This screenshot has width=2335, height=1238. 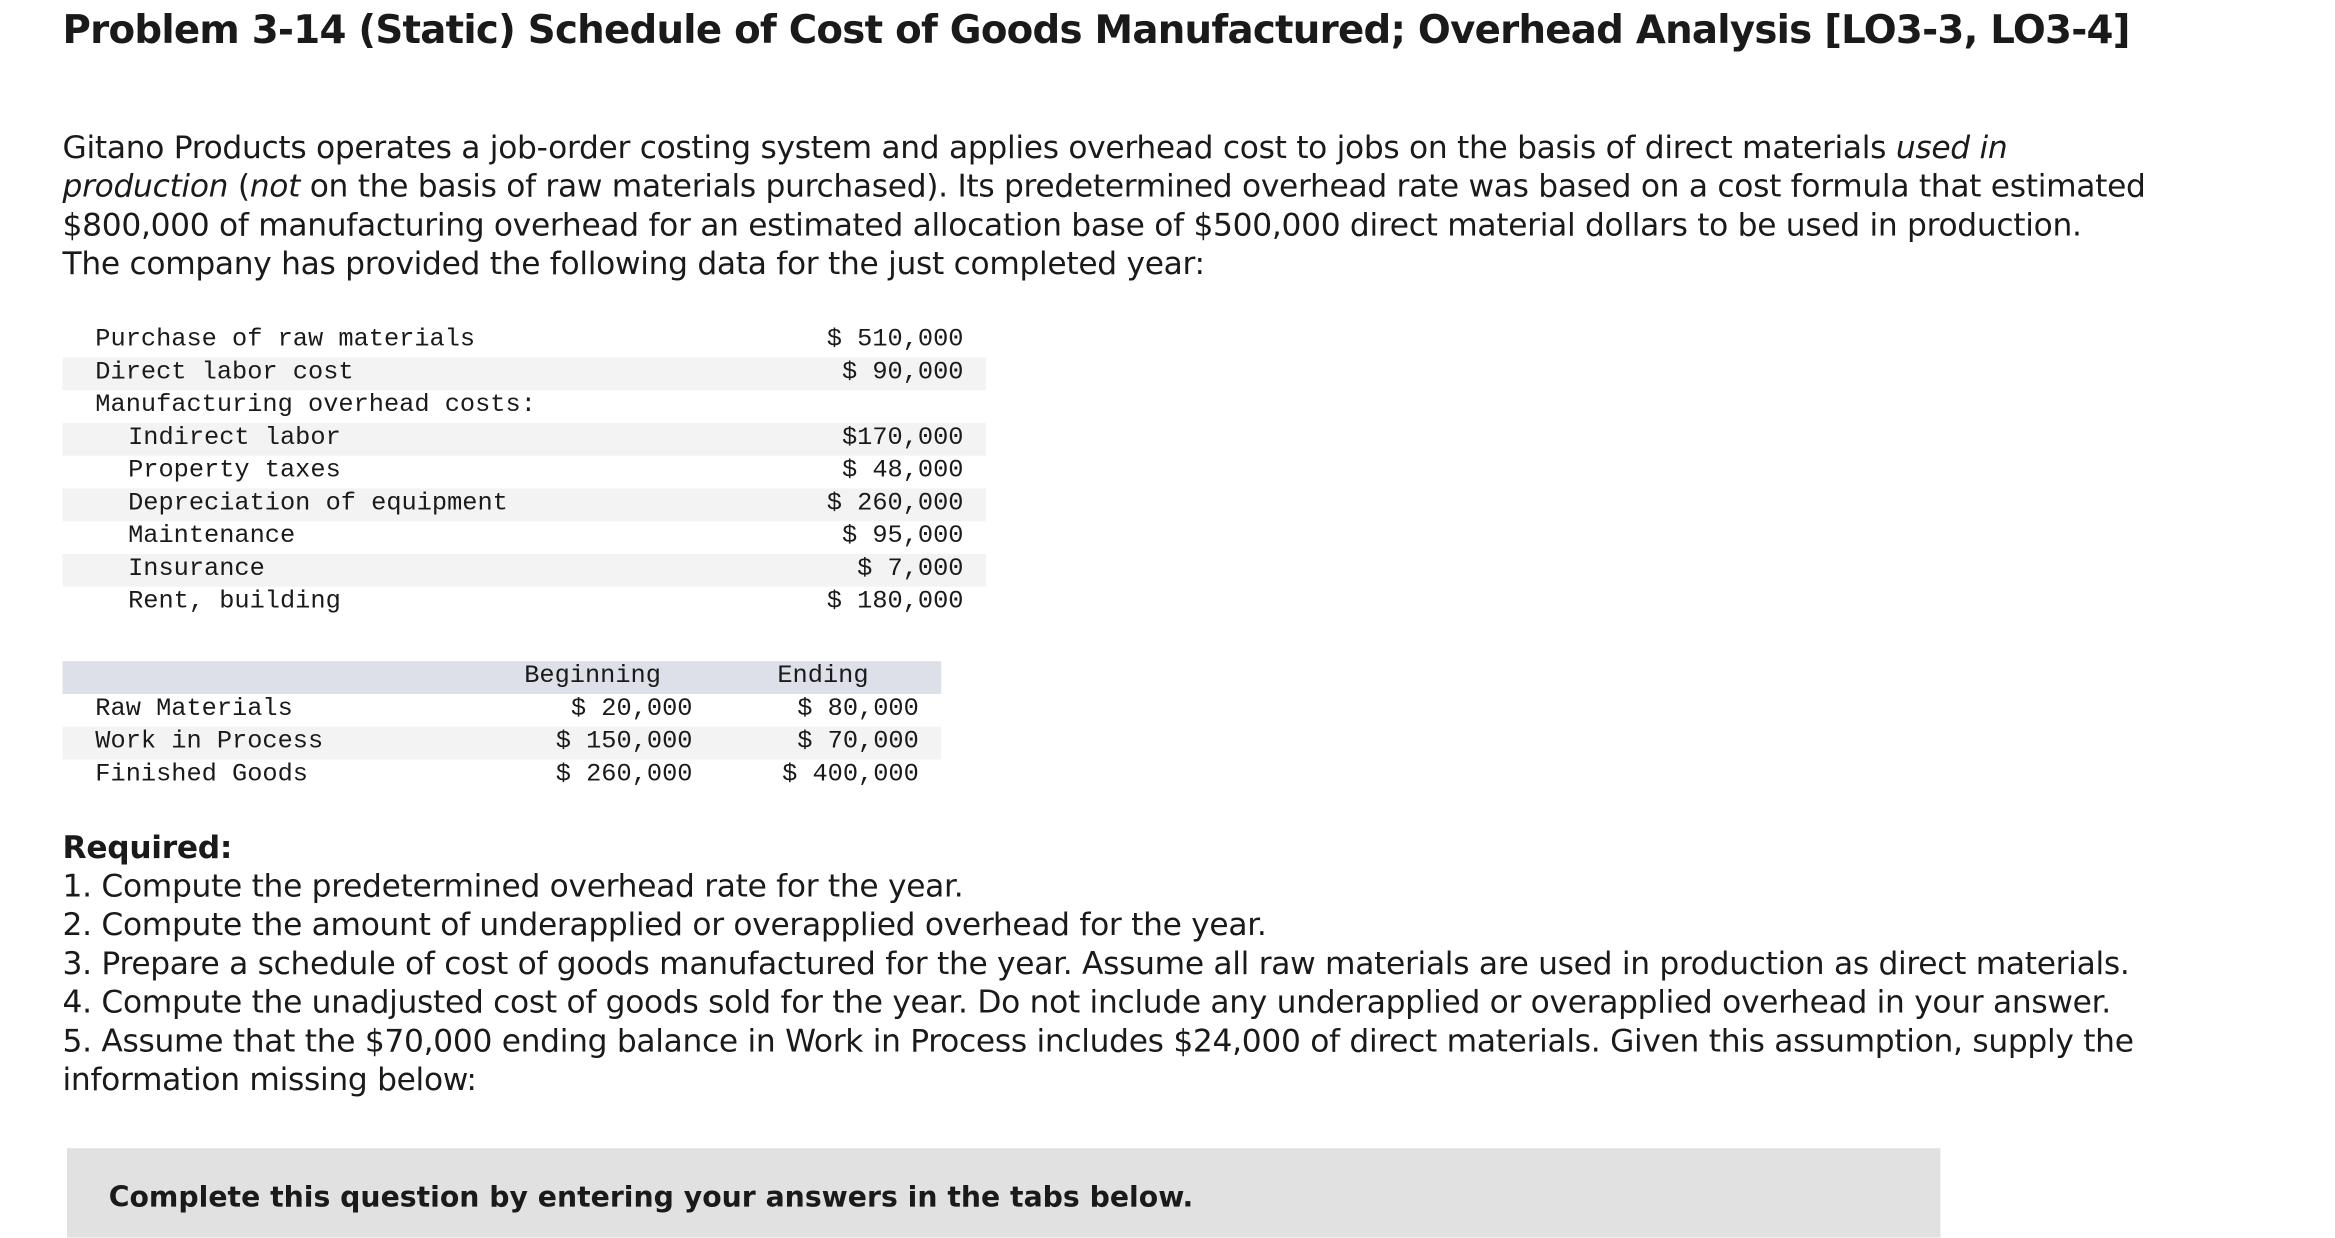 What do you see at coordinates (224, 373) in the screenshot?
I see `row-label: Direct labor cost` at bounding box center [224, 373].